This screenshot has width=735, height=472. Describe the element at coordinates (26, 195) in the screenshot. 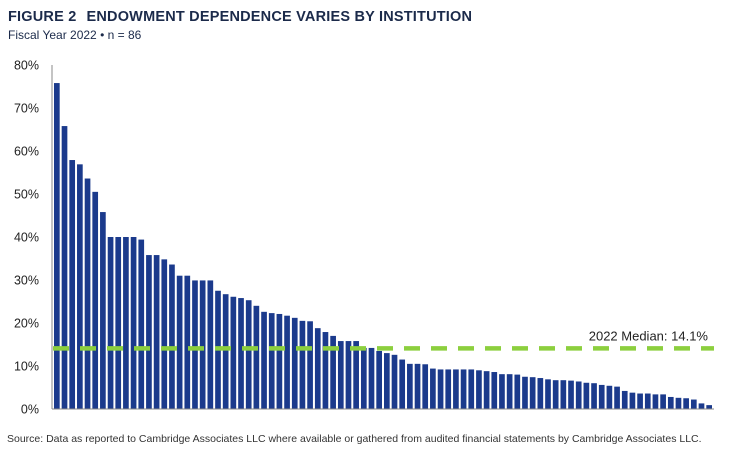

I see `y-tick-label: 50%` at that location.